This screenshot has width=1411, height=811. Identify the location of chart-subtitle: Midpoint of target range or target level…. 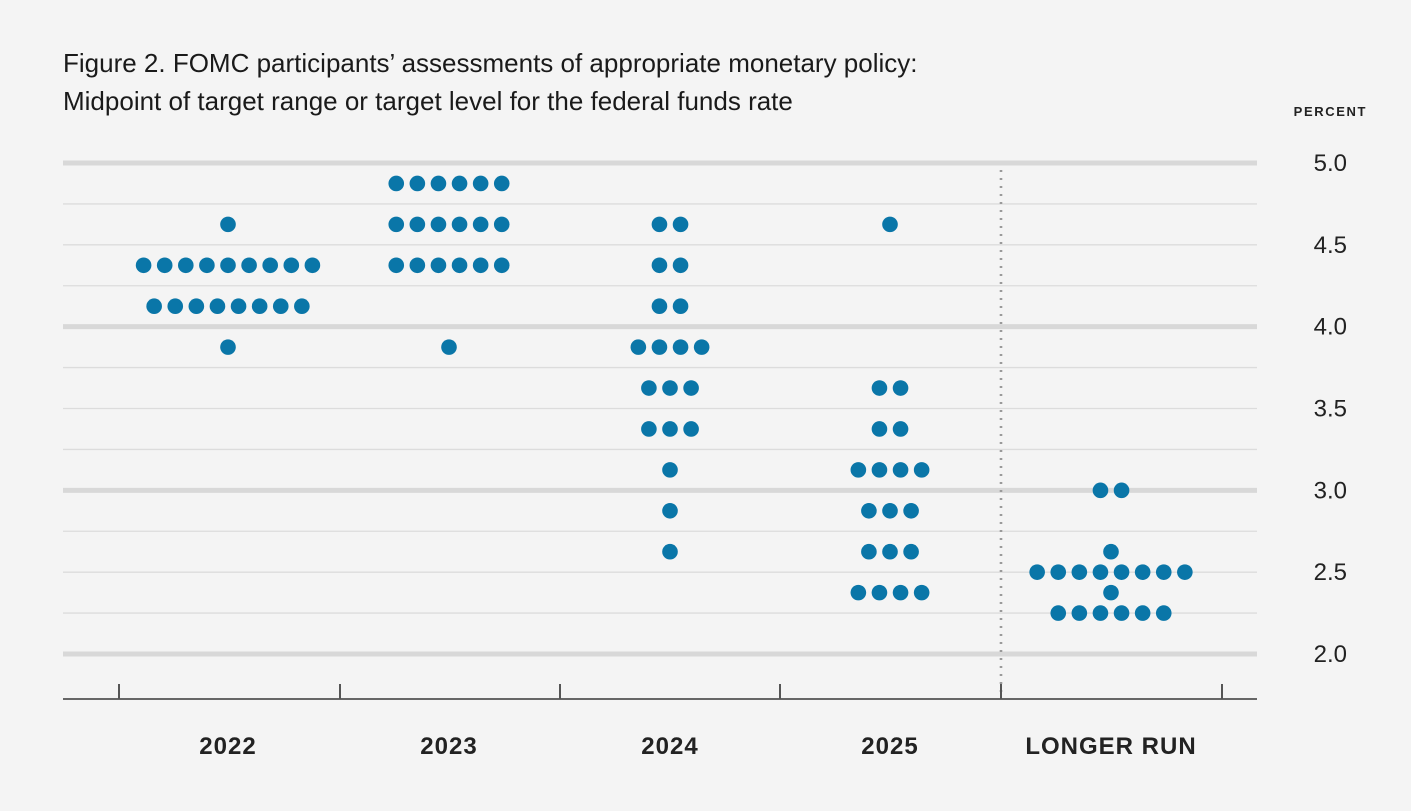
(428, 101).